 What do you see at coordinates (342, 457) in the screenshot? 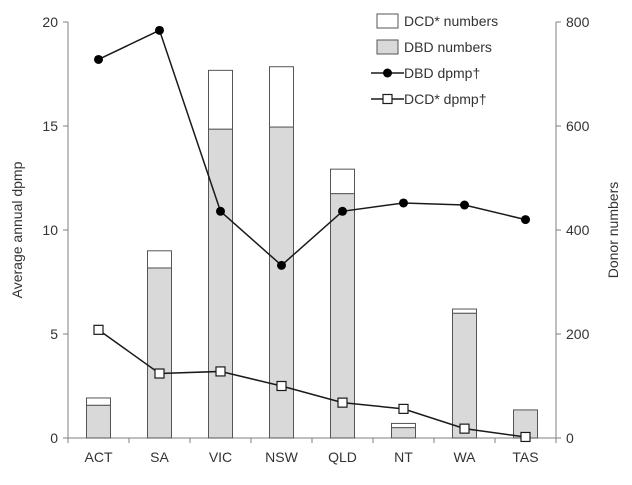
I see `x-tick-label: QLD` at bounding box center [342, 457].